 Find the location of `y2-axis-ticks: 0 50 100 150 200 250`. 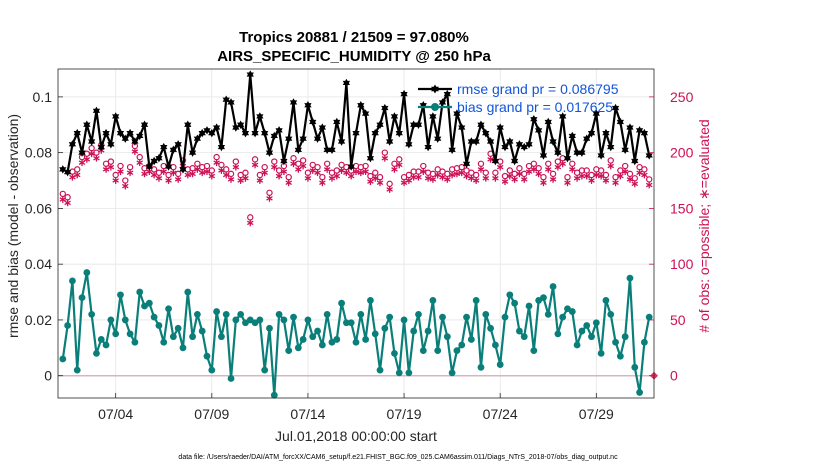

y2-axis-ticks: 0 50 100 150 200 250 is located at coordinates (671, 236).